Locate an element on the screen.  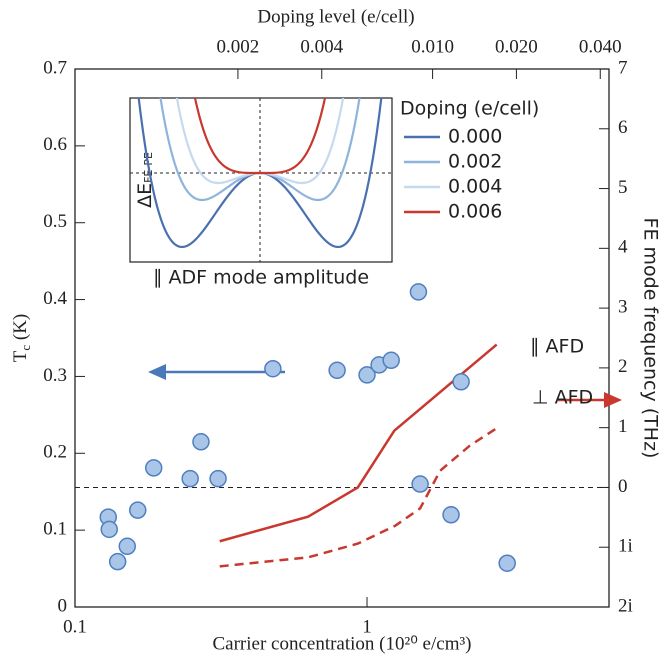
y2-tick-label: 4 is located at coordinates (623, 247).